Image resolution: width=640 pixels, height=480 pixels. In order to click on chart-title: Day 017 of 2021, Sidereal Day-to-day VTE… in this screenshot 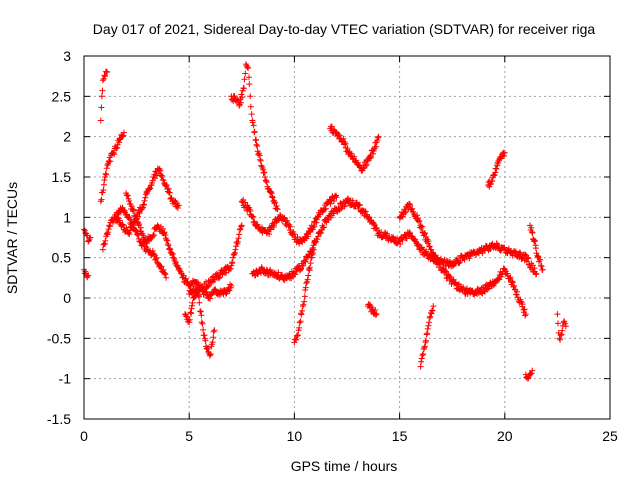, I will do `click(344, 29)`.